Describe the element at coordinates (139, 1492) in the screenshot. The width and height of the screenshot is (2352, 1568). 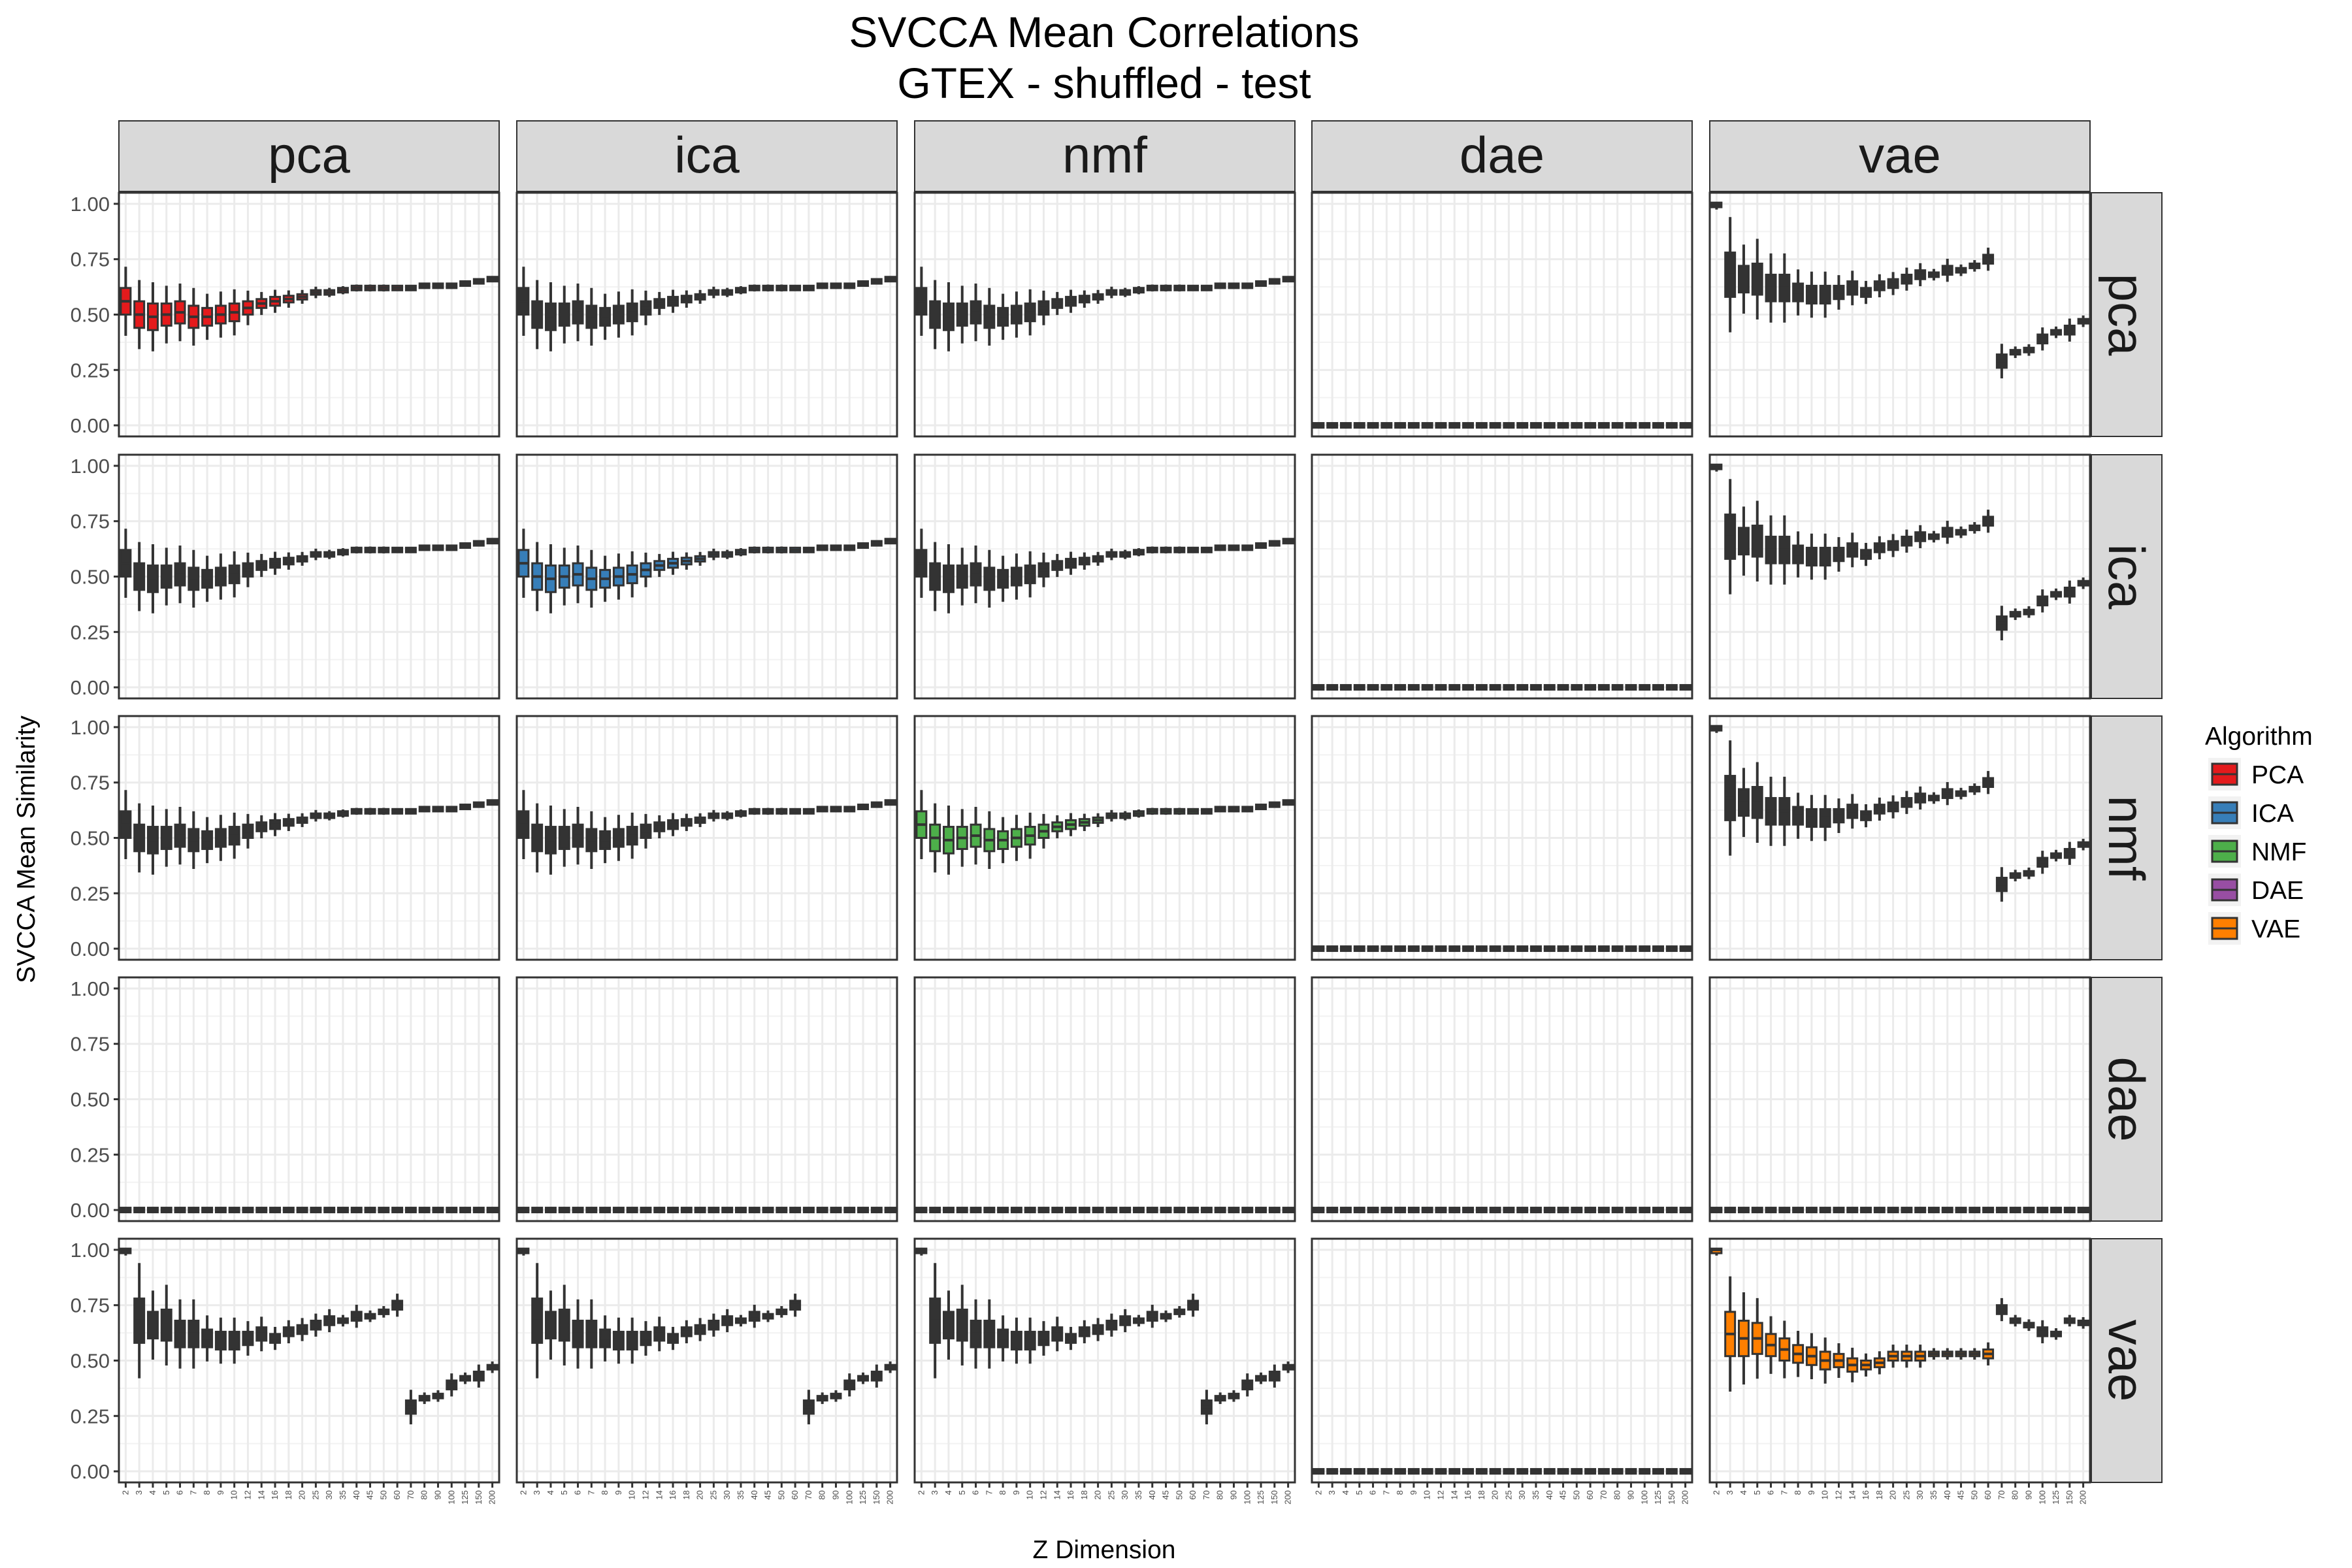
I see `x-tick-label: 3` at that location.